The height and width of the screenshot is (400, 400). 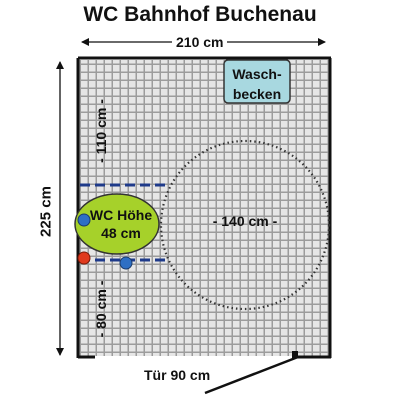 I want to click on wc-label-line2: 48 cm, so click(x=121, y=233).